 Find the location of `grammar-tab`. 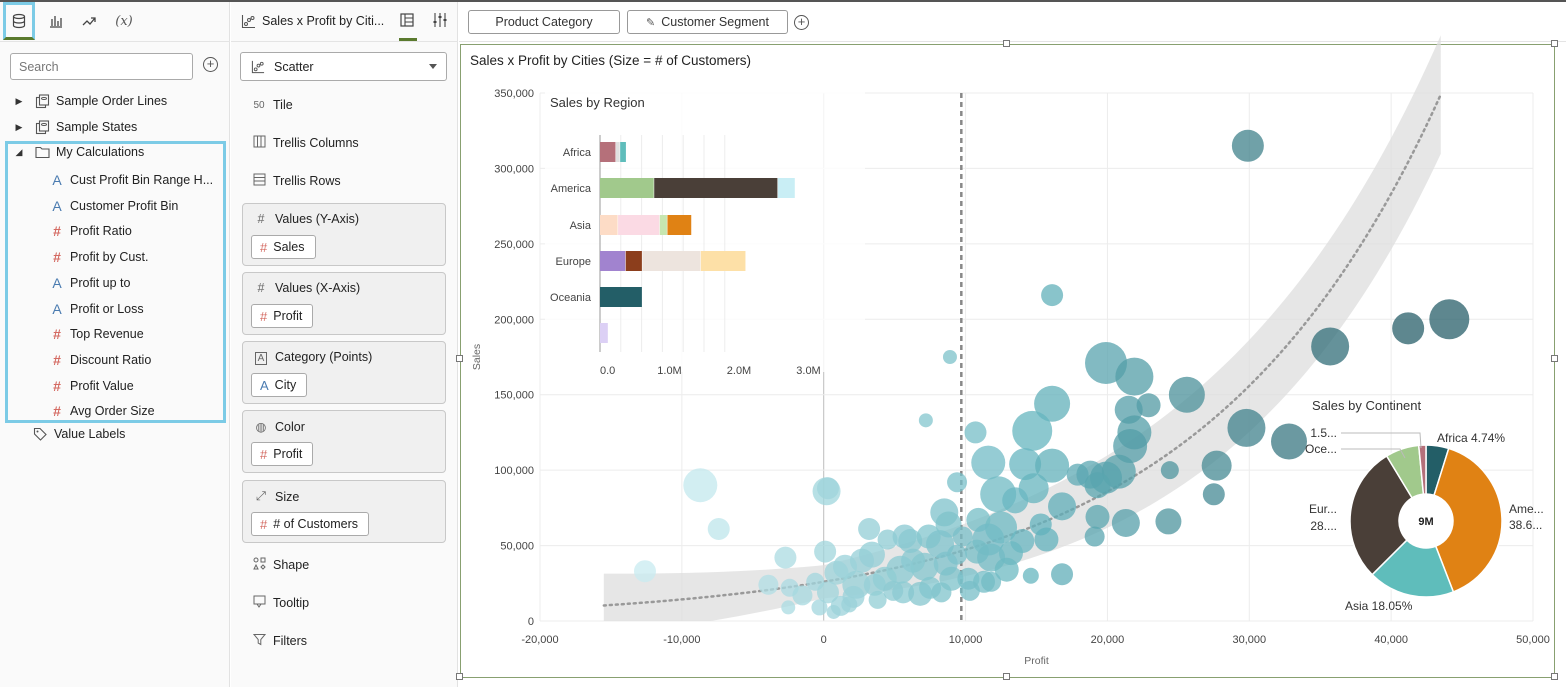

grammar-tab is located at coordinates (408, 26).